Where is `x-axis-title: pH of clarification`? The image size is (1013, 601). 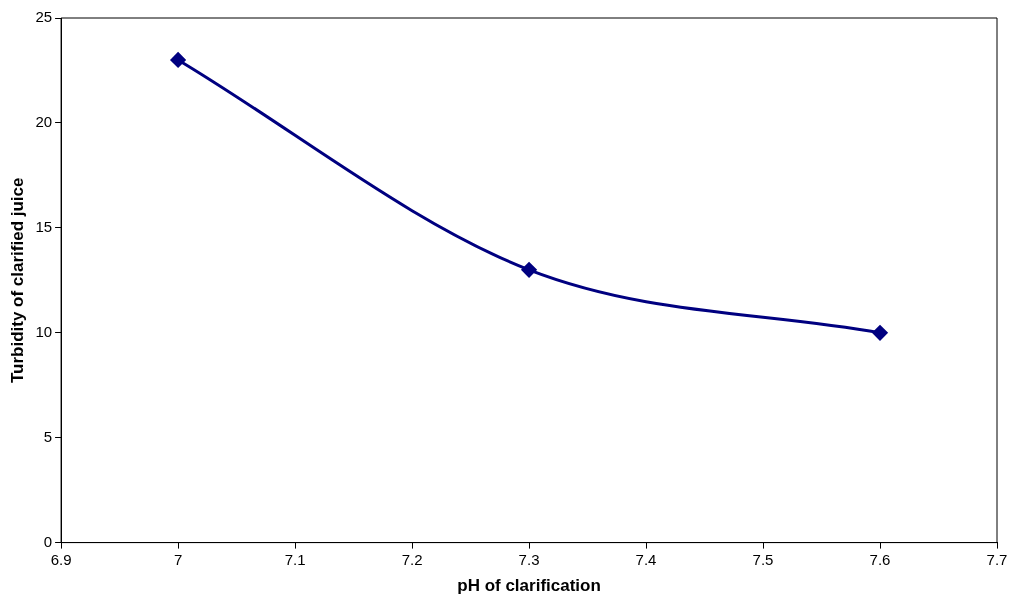
x-axis-title: pH of clarification is located at coordinates (529, 586).